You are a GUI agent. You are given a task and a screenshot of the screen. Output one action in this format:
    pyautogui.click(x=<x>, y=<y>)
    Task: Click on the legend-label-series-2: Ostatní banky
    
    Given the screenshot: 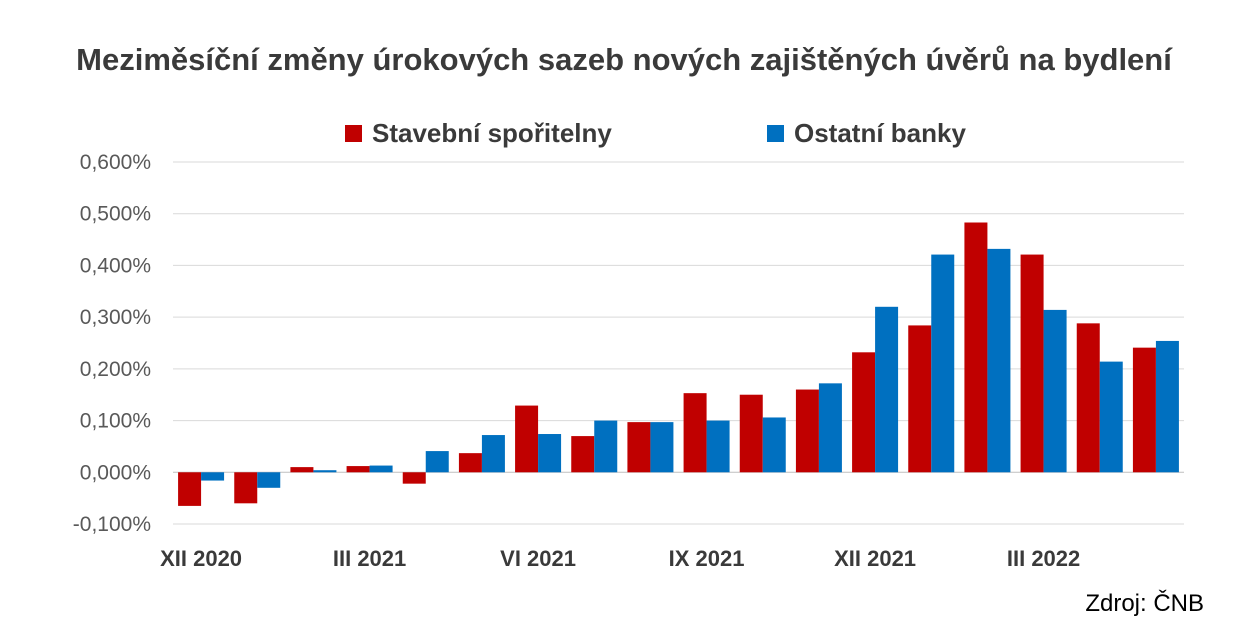 What is the action you would take?
    pyautogui.click(x=880, y=133)
    